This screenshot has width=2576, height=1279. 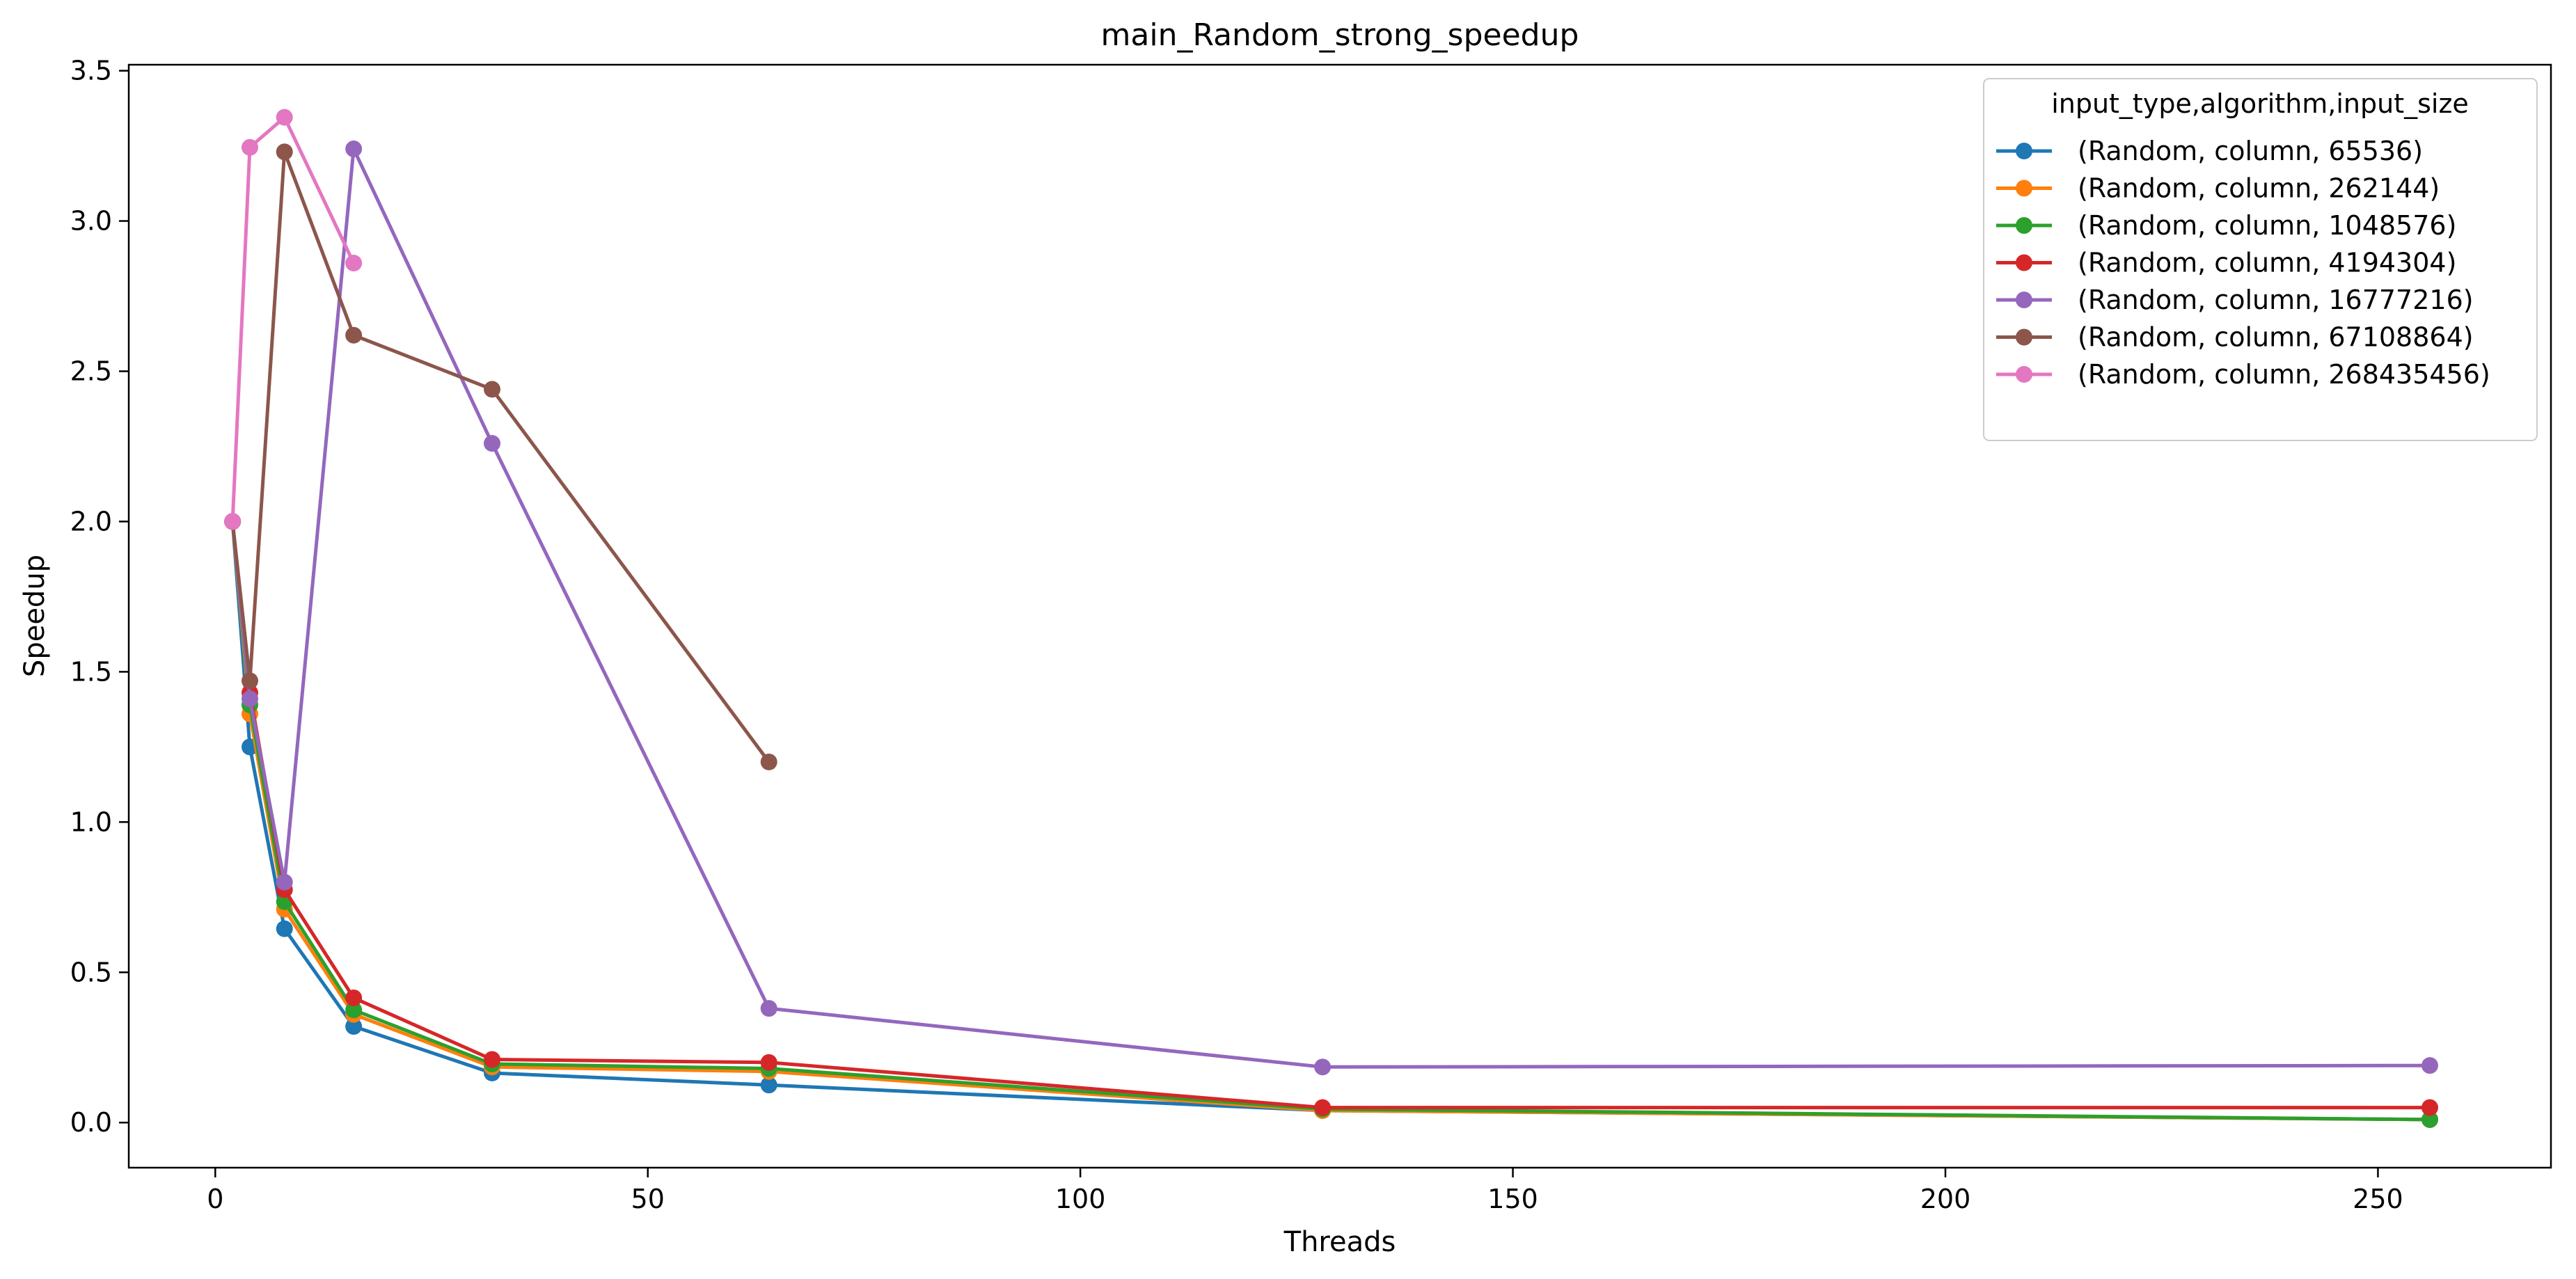 What do you see at coordinates (35, 616) in the screenshot?
I see `y-axis-label: Speedup` at bounding box center [35, 616].